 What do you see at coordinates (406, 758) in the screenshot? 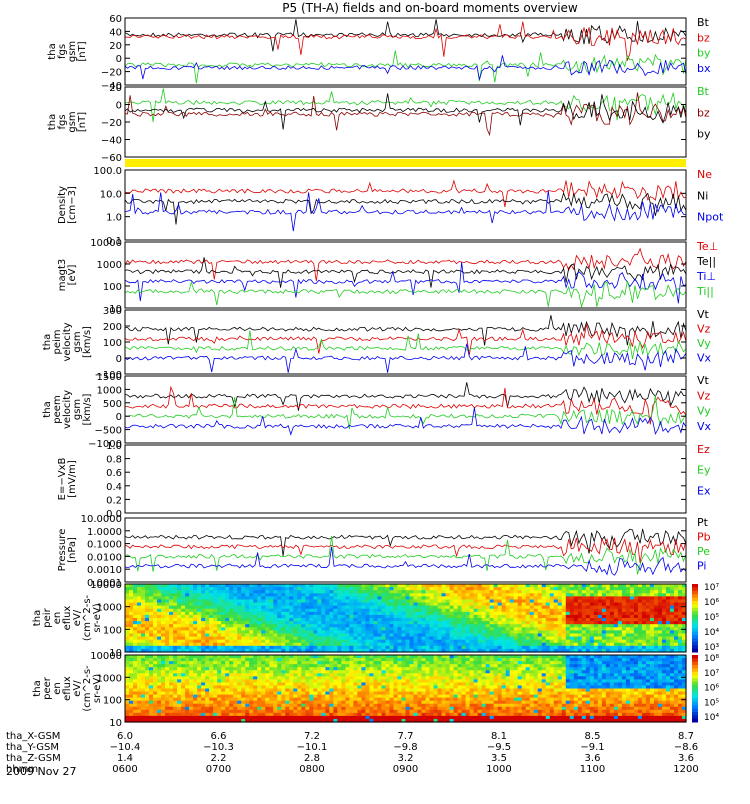
I see `x-tick-label: 3.2` at bounding box center [406, 758].